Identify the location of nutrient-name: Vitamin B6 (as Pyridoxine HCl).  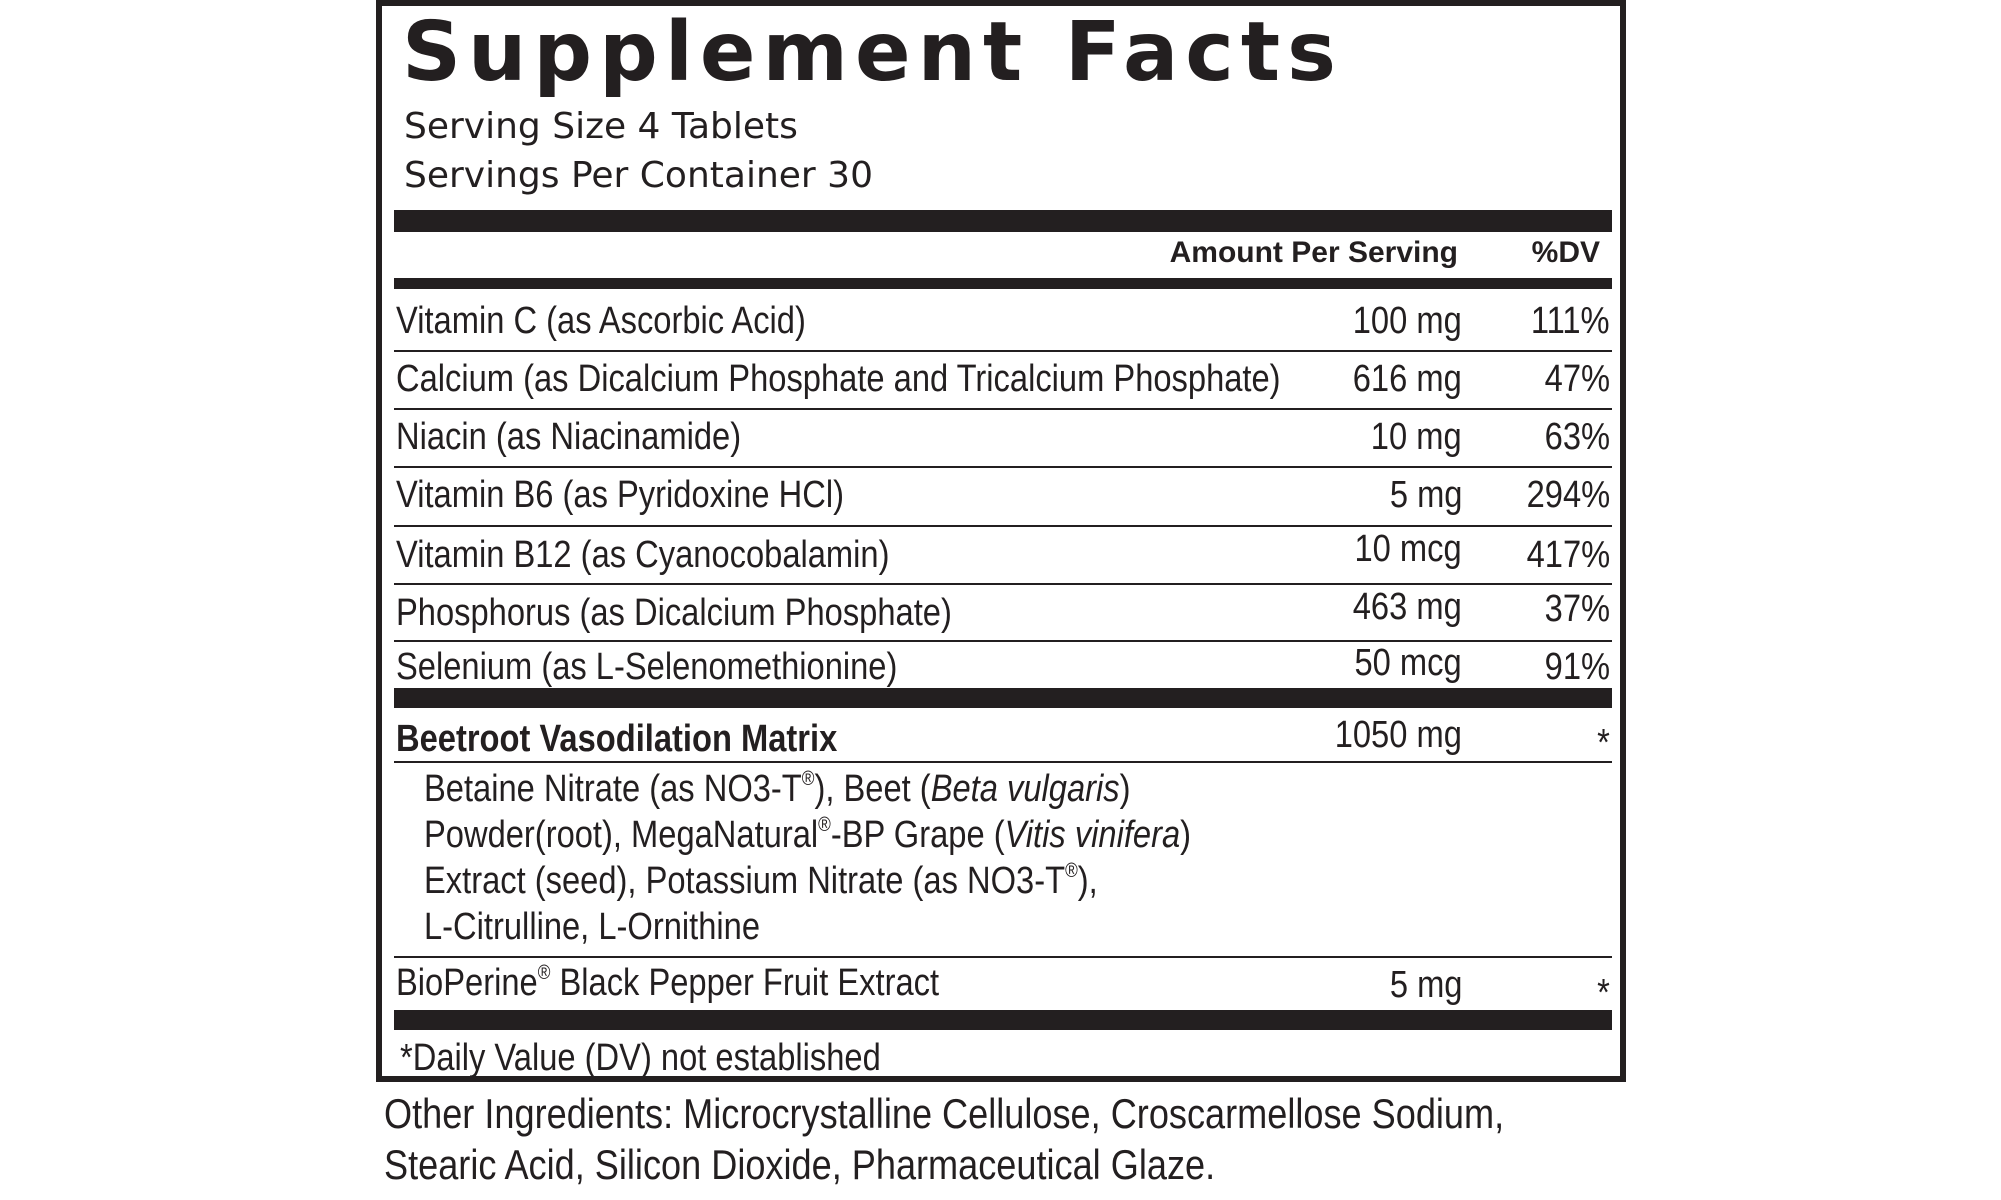
(620, 495).